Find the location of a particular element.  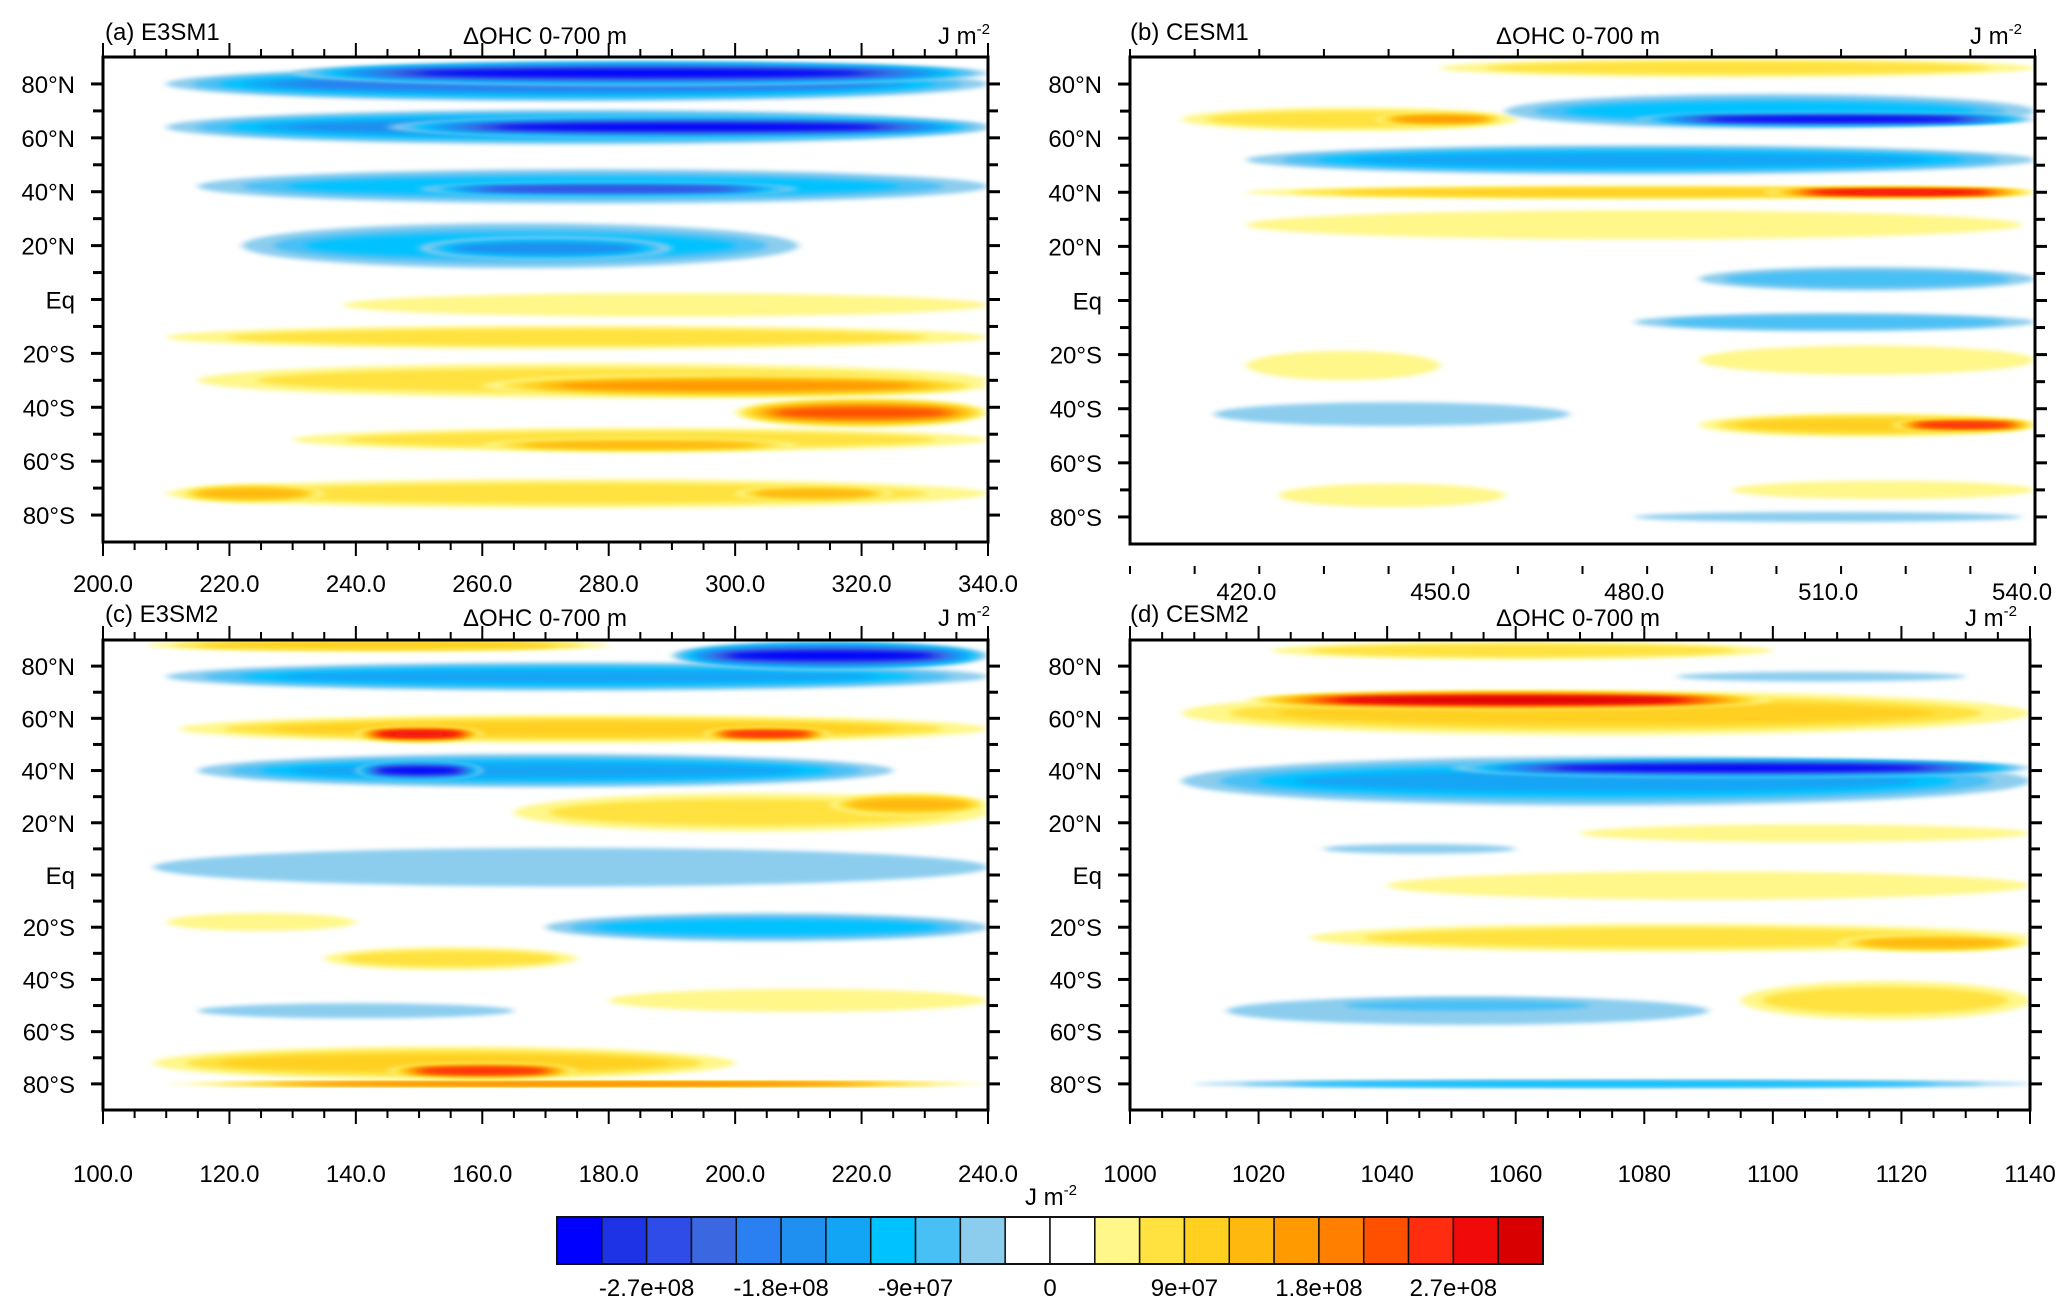

x-tick-label: 100.0 is located at coordinates (103, 1174).